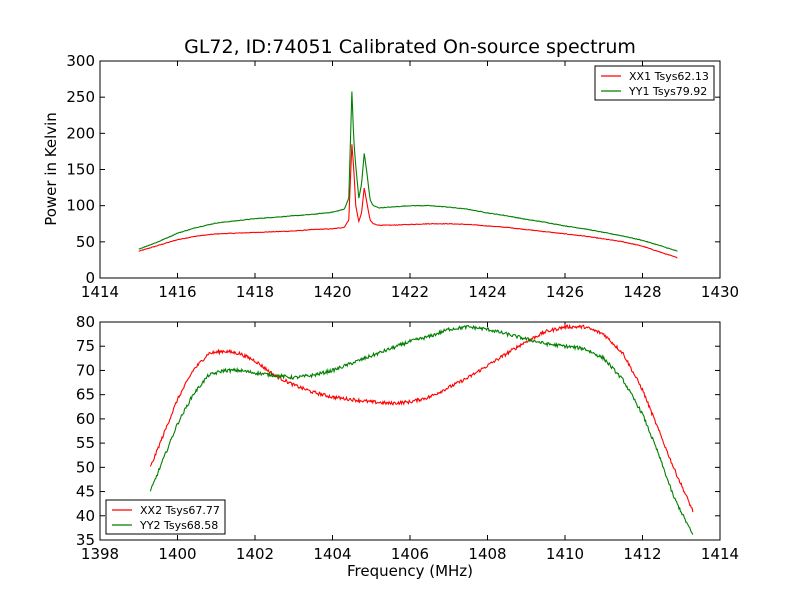  I want to click on x-tick-label: 1420, so click(332, 292).